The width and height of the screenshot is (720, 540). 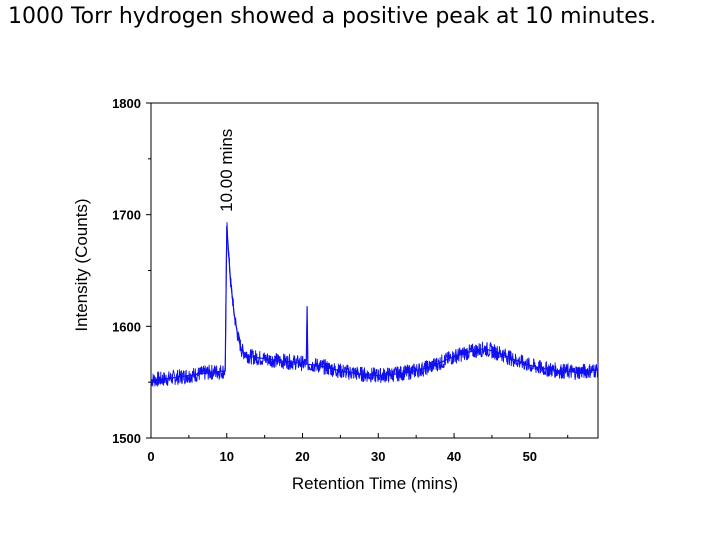 I want to click on y-axis-title: Intensity (Counts), so click(x=81, y=264).